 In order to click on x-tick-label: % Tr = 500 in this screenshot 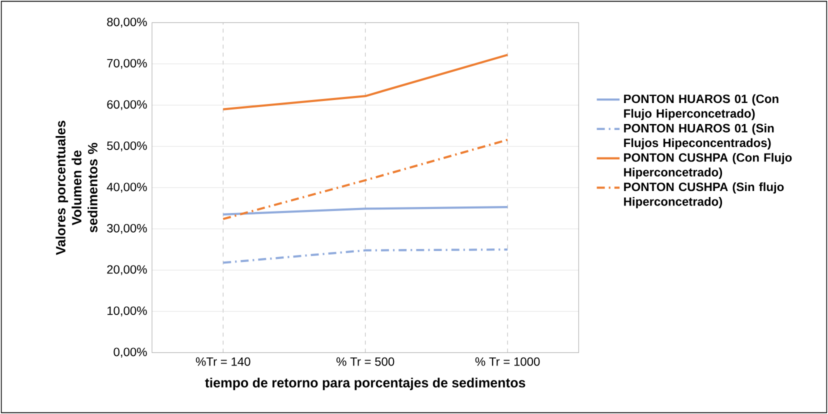, I will do `click(365, 361)`.